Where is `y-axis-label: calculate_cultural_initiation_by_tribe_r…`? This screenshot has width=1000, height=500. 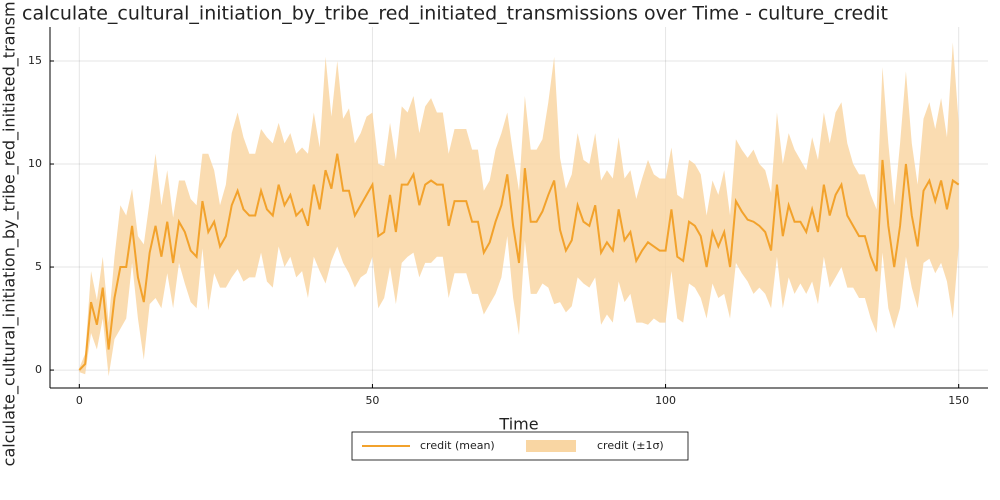
y-axis-label: calculate_cultural_initiation_by_tribe_r… is located at coordinates (10, 233).